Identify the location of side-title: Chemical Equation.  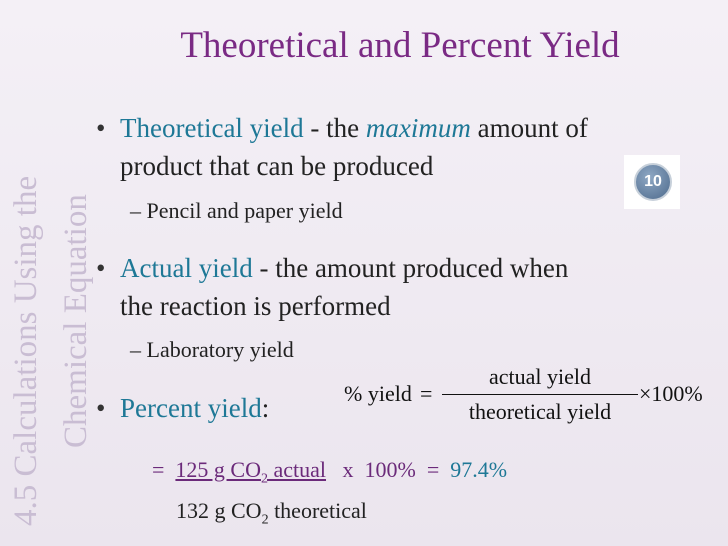
(76, 321).